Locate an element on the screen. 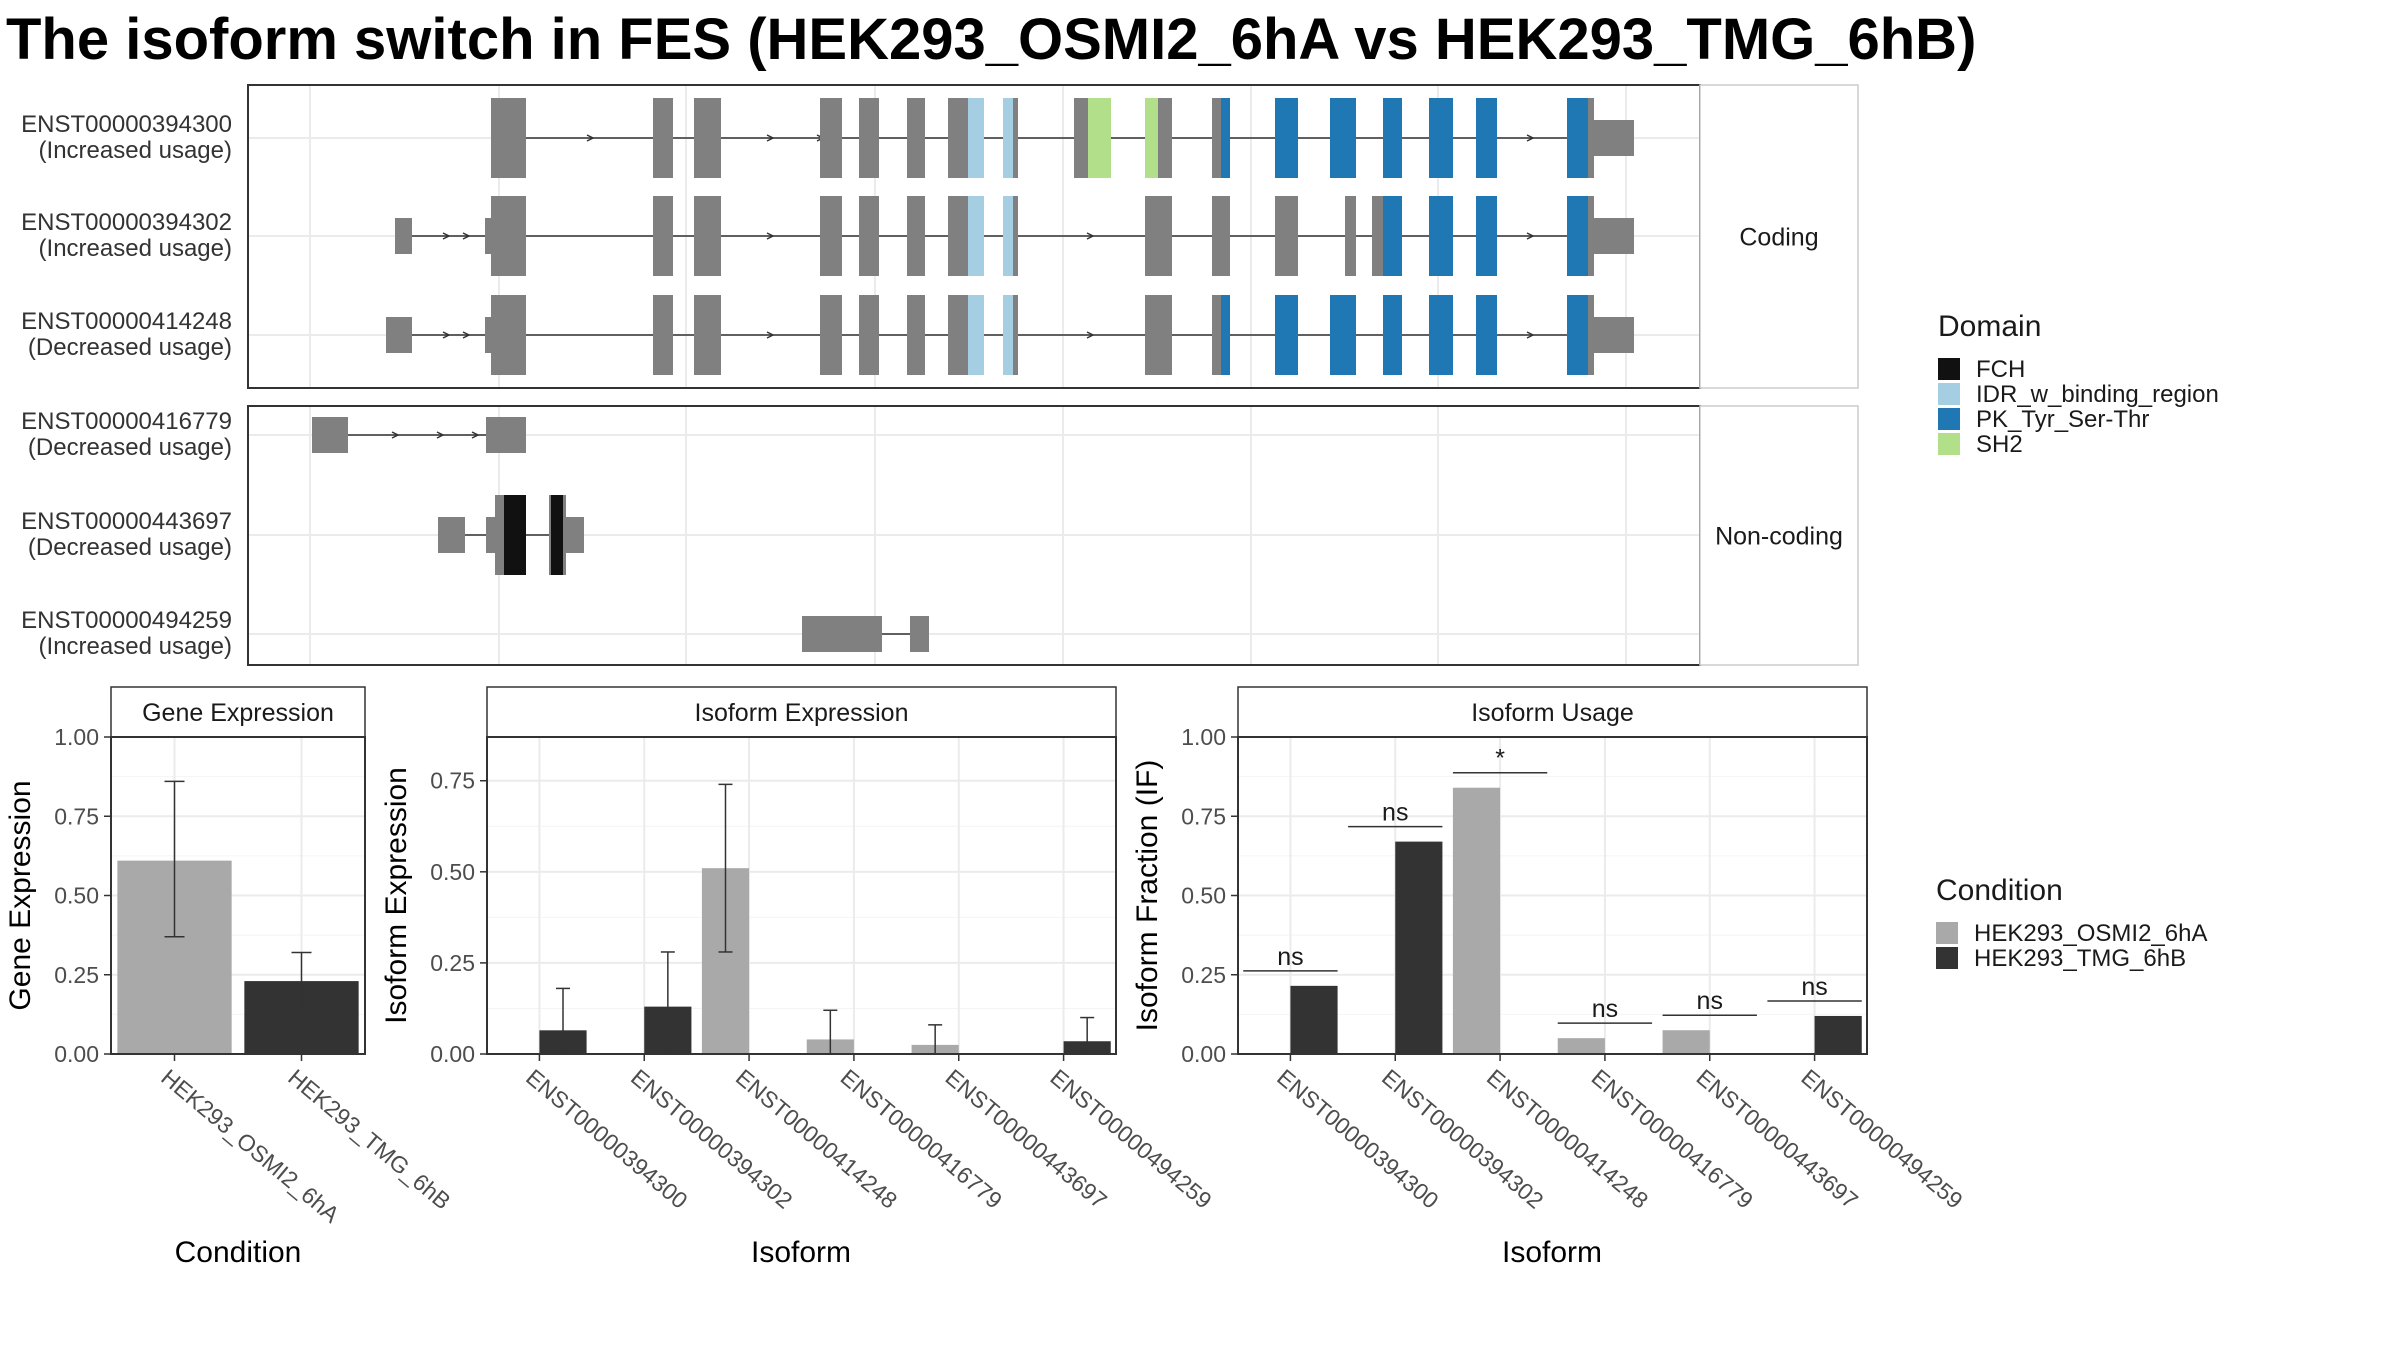 The height and width of the screenshot is (1350, 2400). y-tick-label: 0.00 is located at coordinates (452, 1054).